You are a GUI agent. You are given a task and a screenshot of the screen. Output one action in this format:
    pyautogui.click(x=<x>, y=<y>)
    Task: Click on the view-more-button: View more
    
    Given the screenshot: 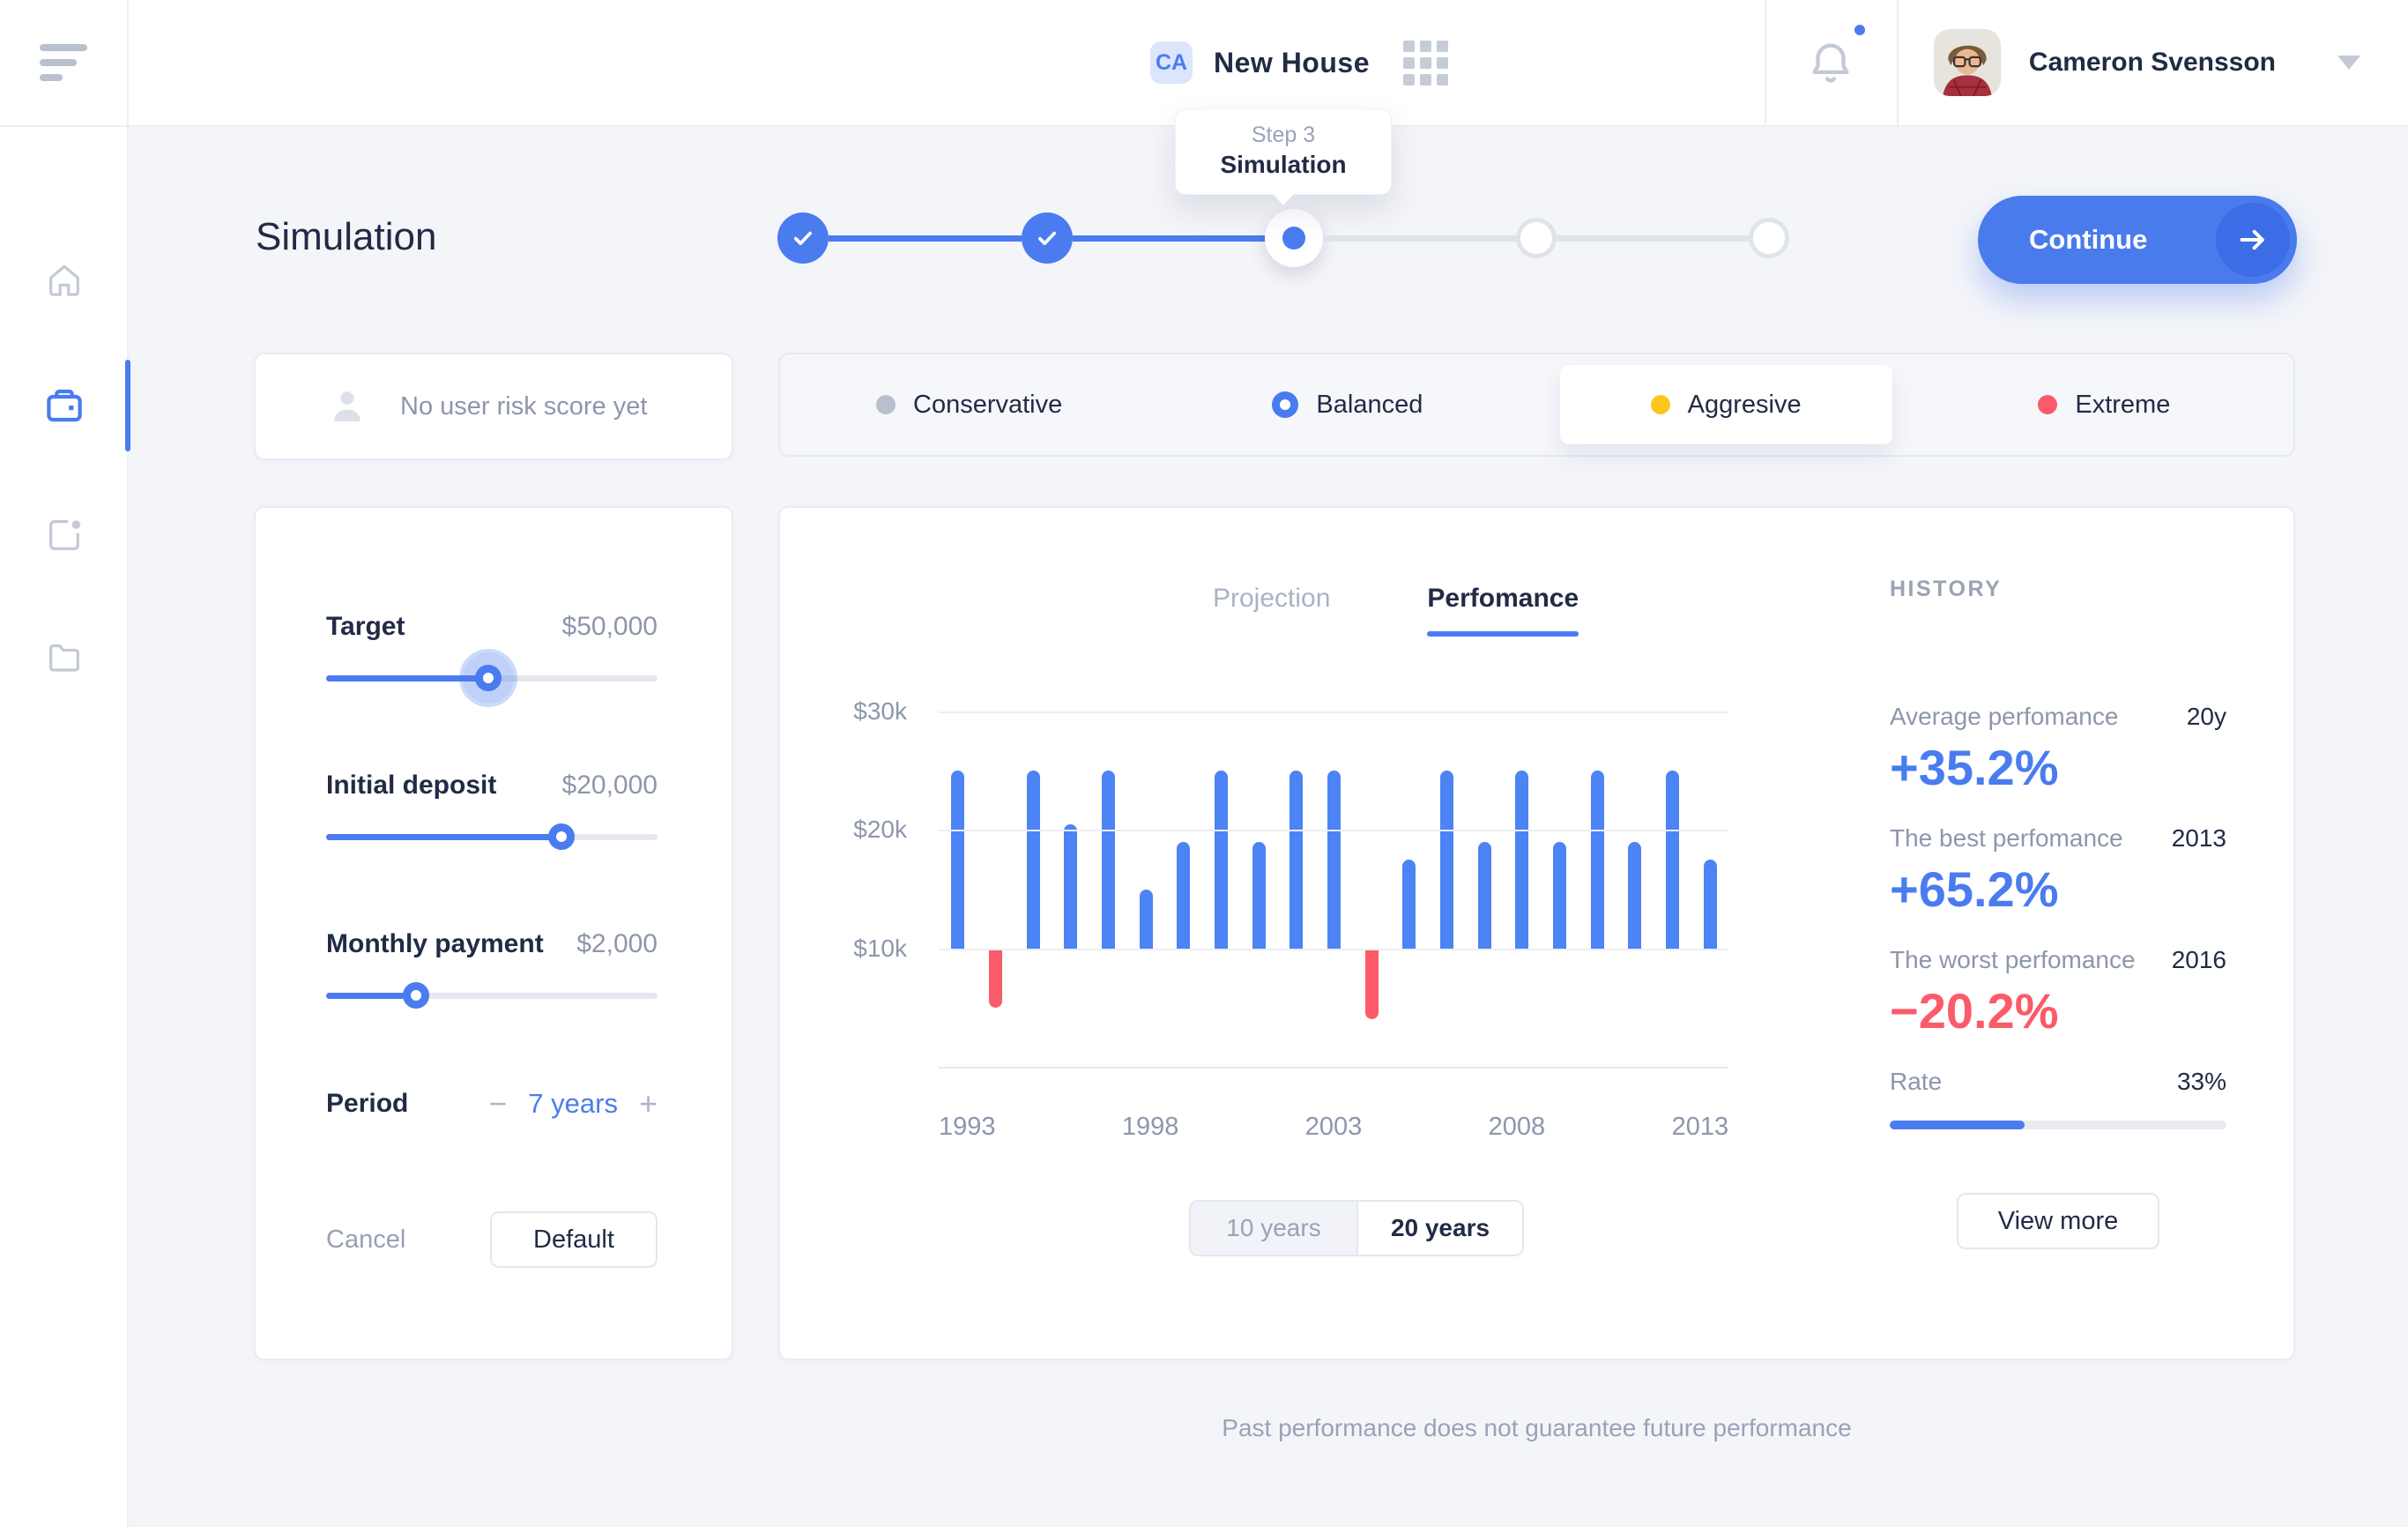 What is the action you would take?
    pyautogui.click(x=2058, y=1221)
    